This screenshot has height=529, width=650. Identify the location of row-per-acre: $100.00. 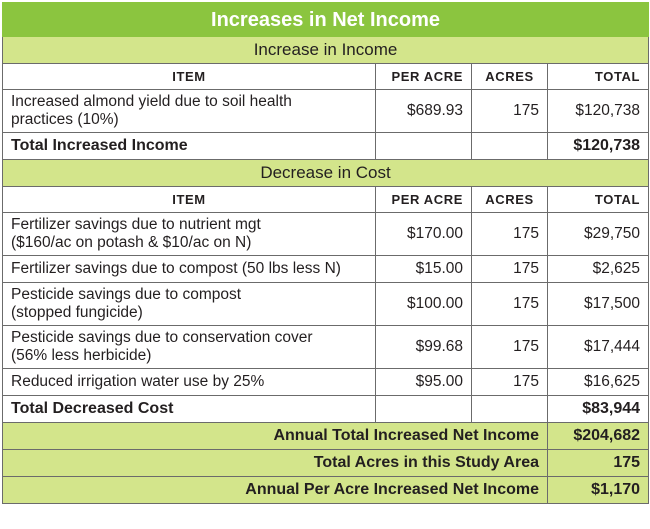
(423, 304).